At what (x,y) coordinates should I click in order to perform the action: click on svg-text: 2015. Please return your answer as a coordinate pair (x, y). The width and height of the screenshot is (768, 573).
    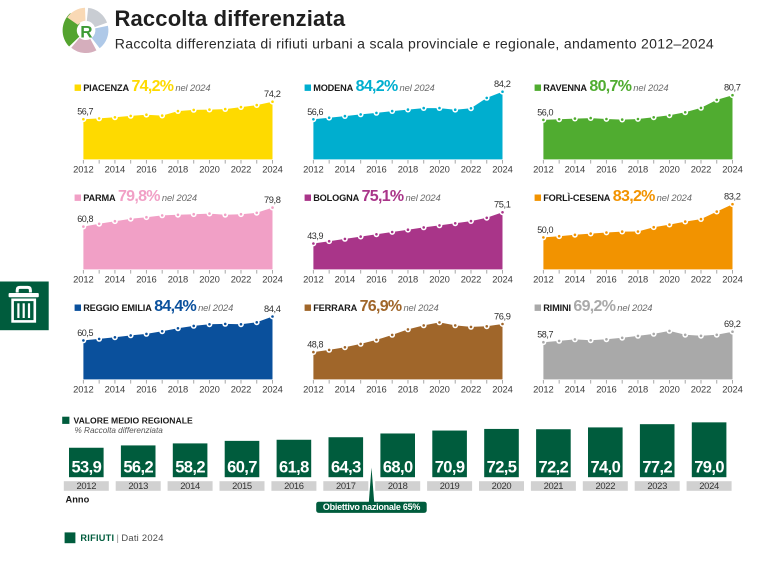
    Looking at the image, I should click on (242, 485).